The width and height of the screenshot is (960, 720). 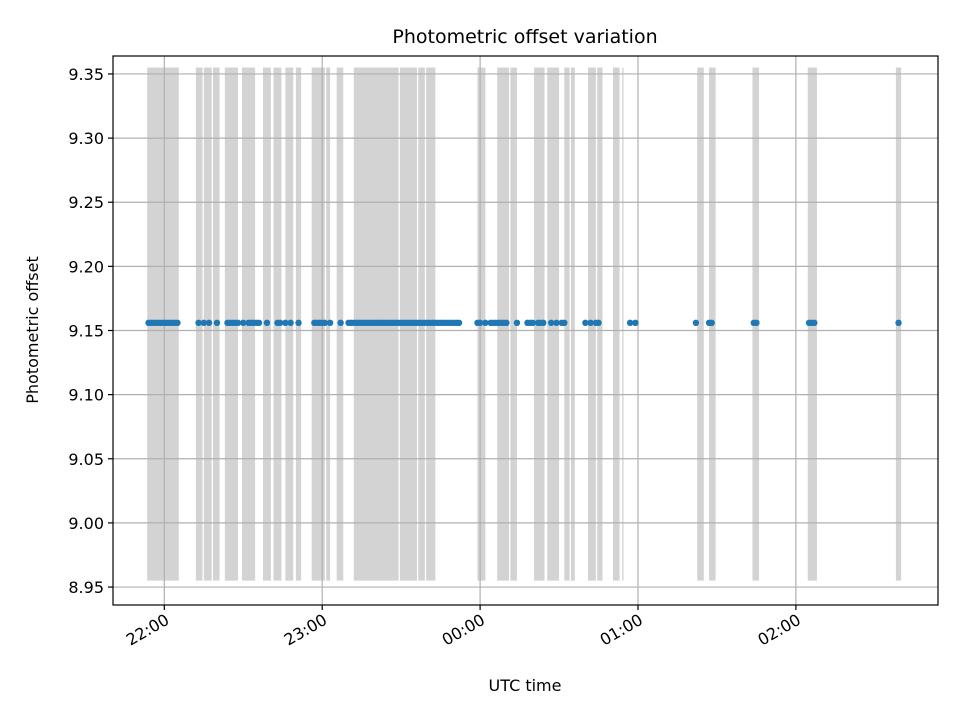 What do you see at coordinates (86, 395) in the screenshot?
I see `y-tick-label-3: 9.10` at bounding box center [86, 395].